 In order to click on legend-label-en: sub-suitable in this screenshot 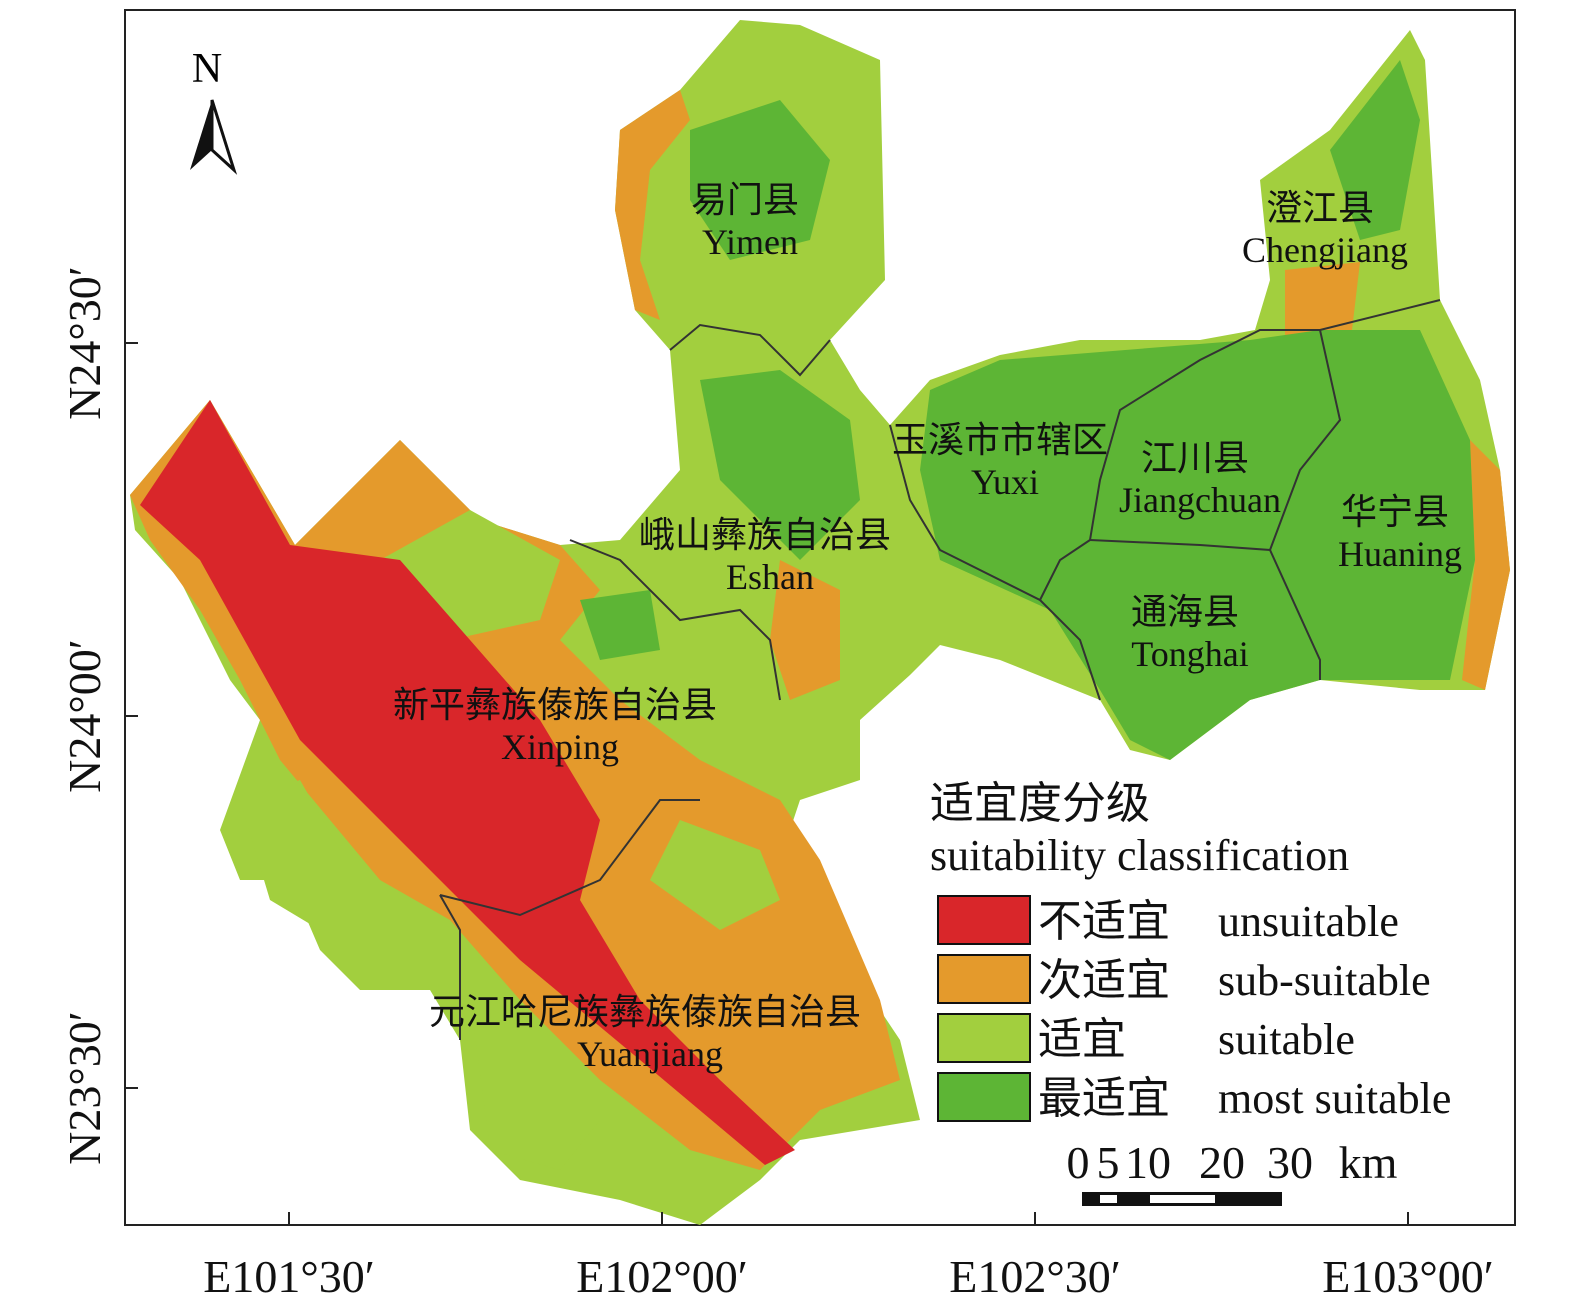, I will do `click(1324, 980)`.